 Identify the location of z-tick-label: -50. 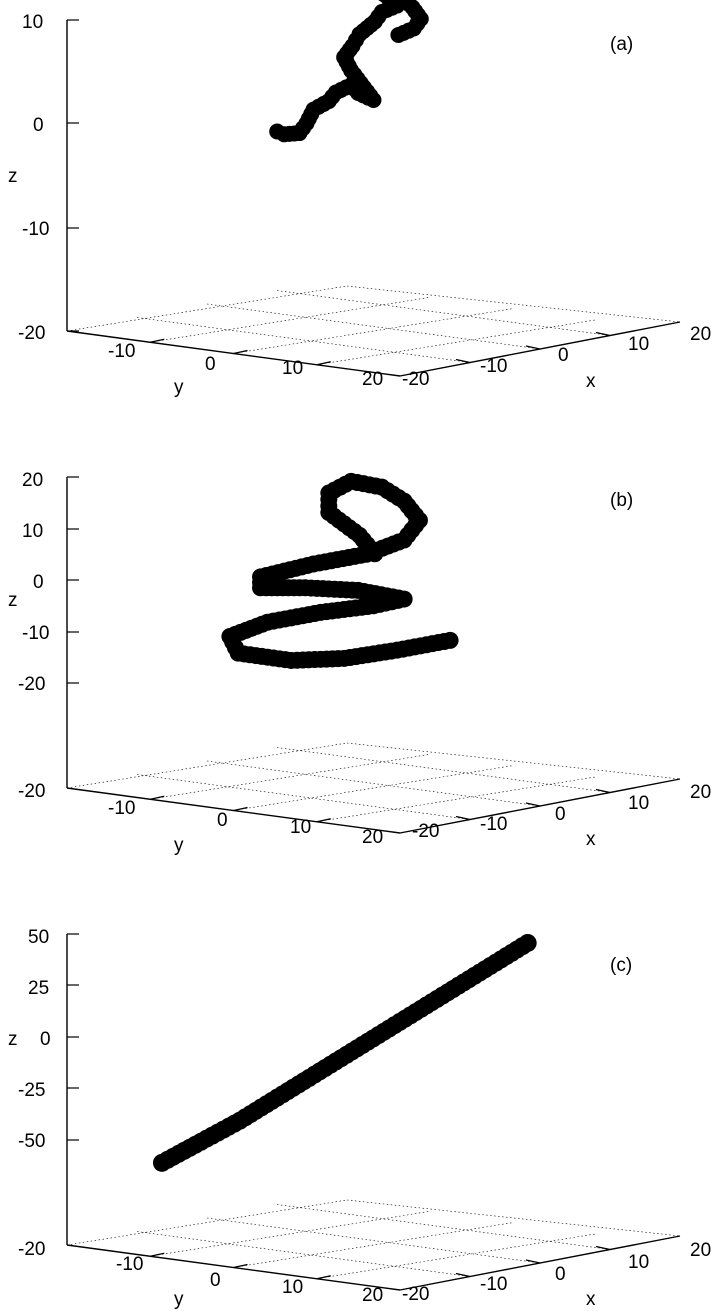
(31, 1141).